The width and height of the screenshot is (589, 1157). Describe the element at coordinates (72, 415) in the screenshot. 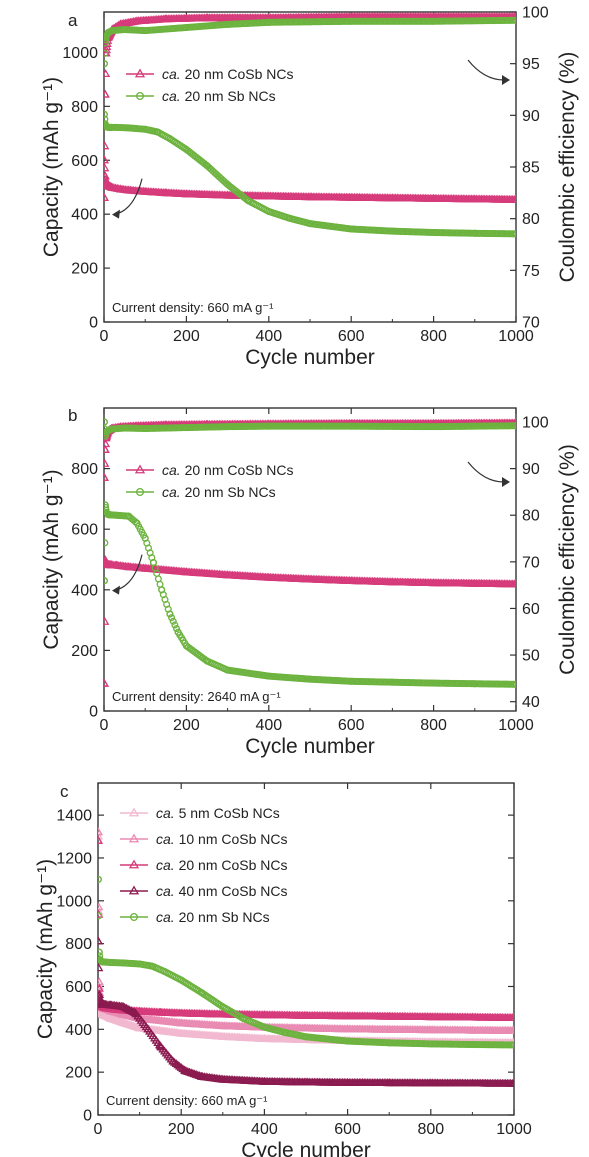

I see `panel-letter: b` at that location.